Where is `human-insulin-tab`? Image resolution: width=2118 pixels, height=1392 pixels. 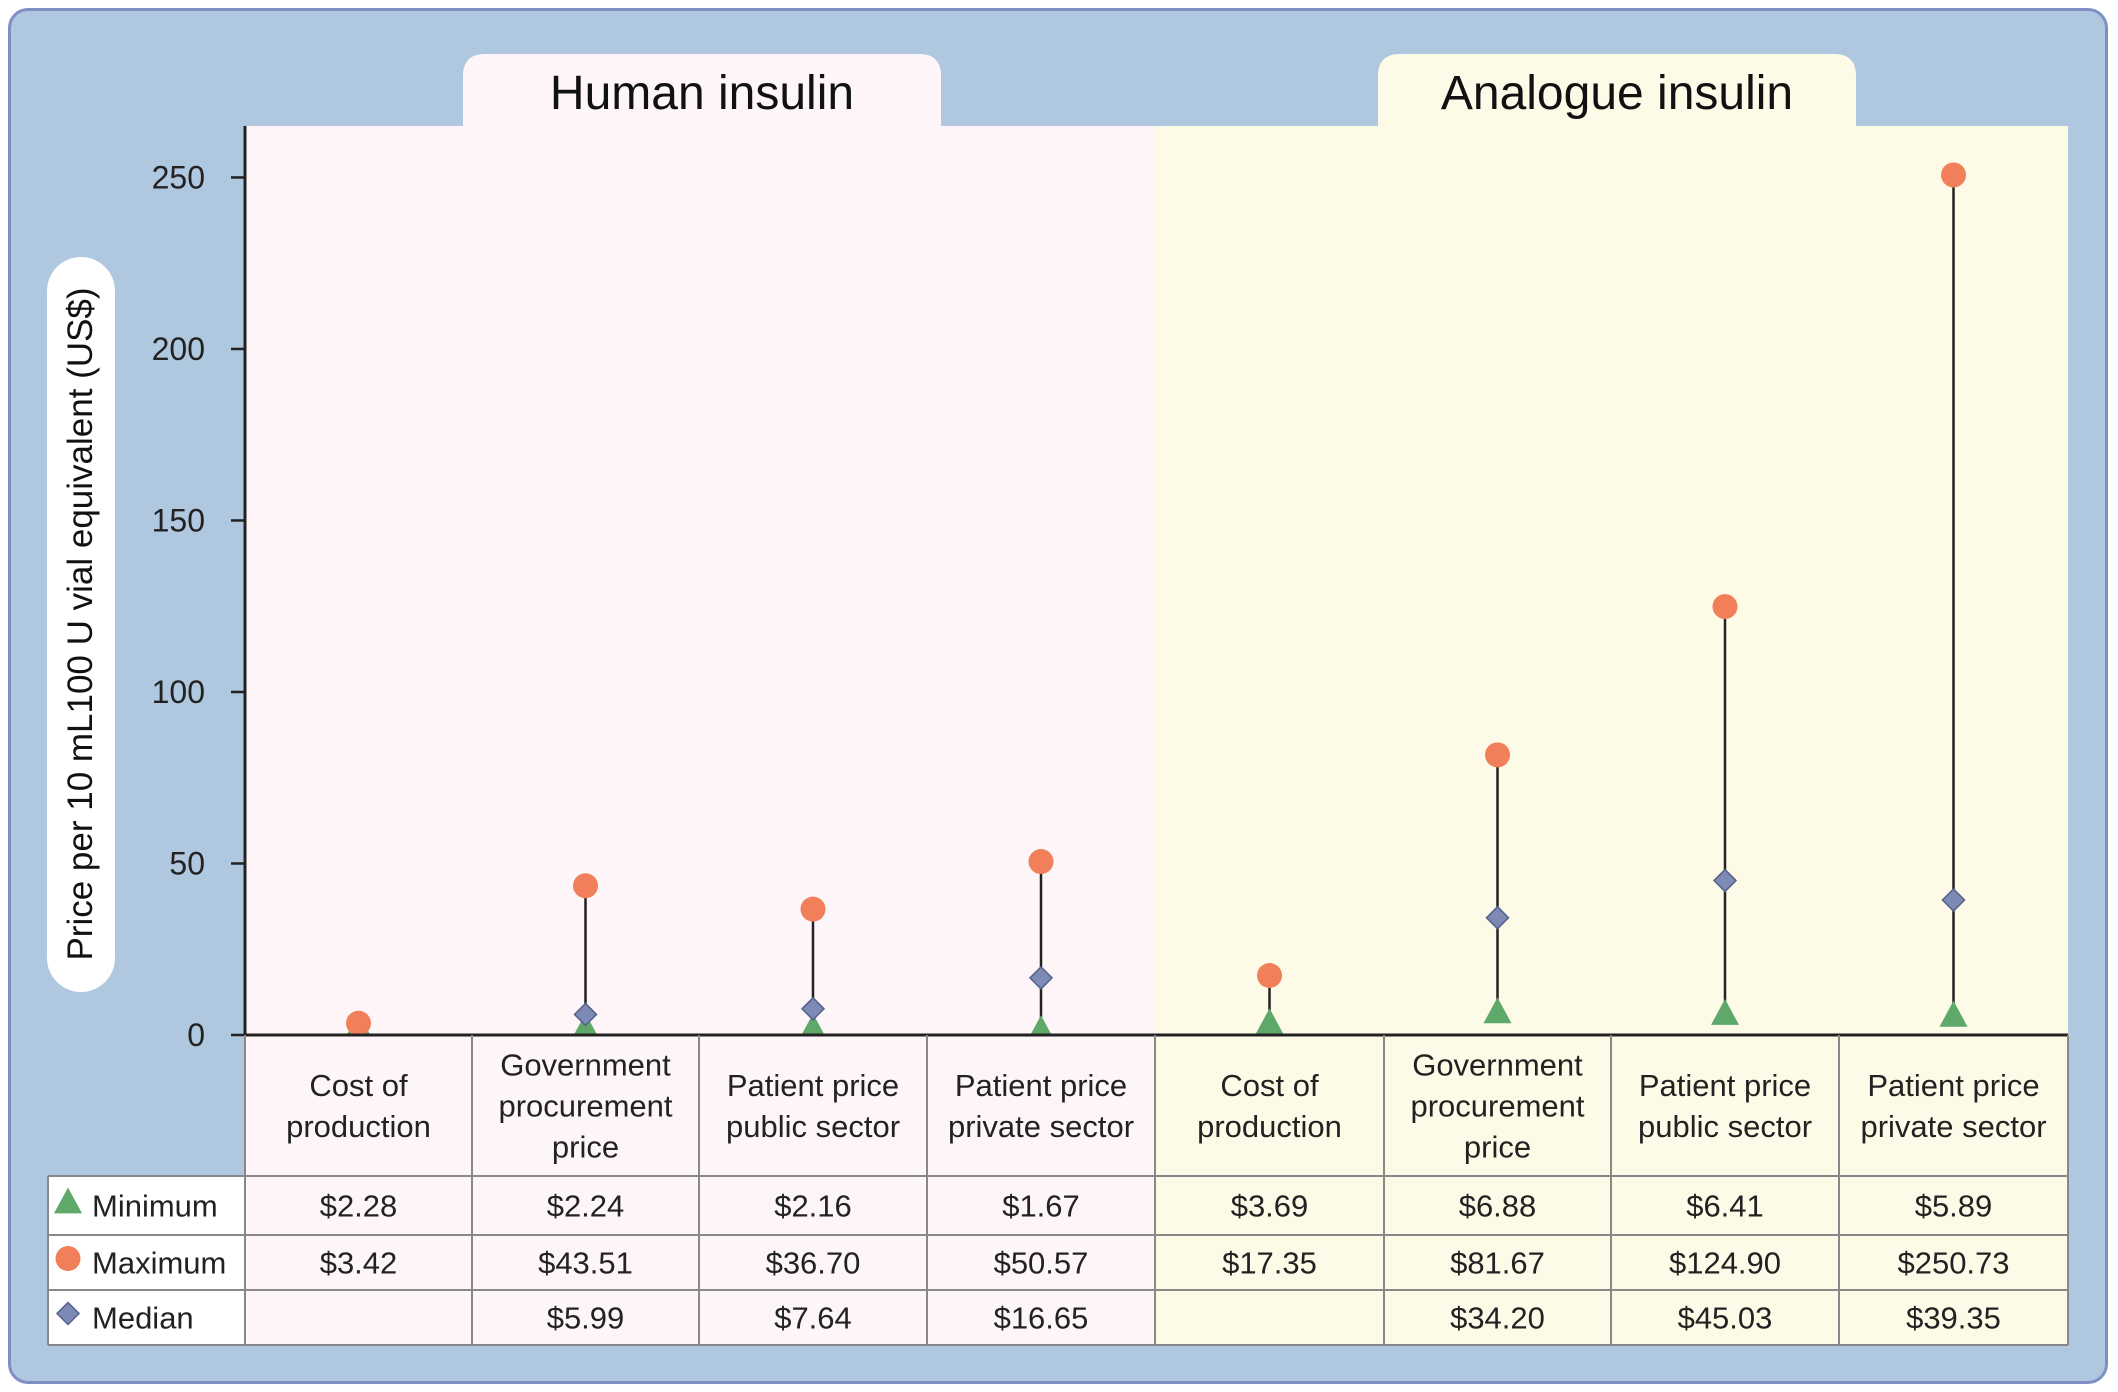
human-insulin-tab is located at coordinates (702, 92).